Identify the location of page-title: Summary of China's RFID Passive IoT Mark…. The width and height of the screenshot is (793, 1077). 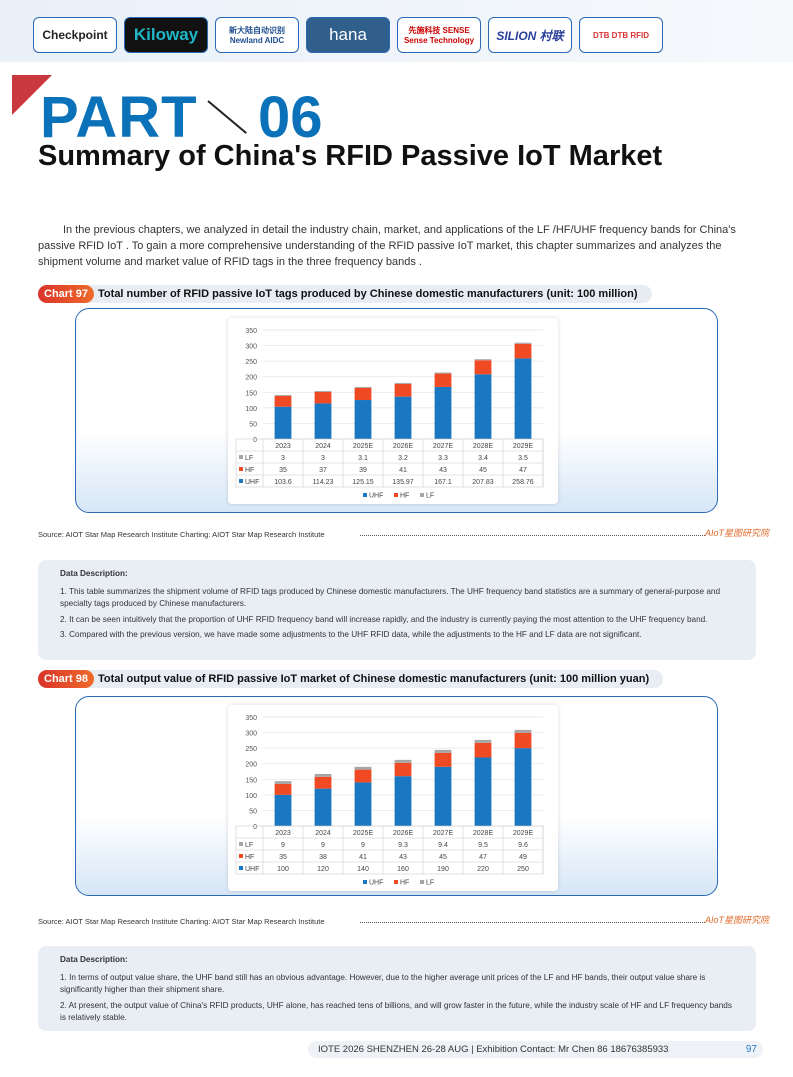
(350, 156).